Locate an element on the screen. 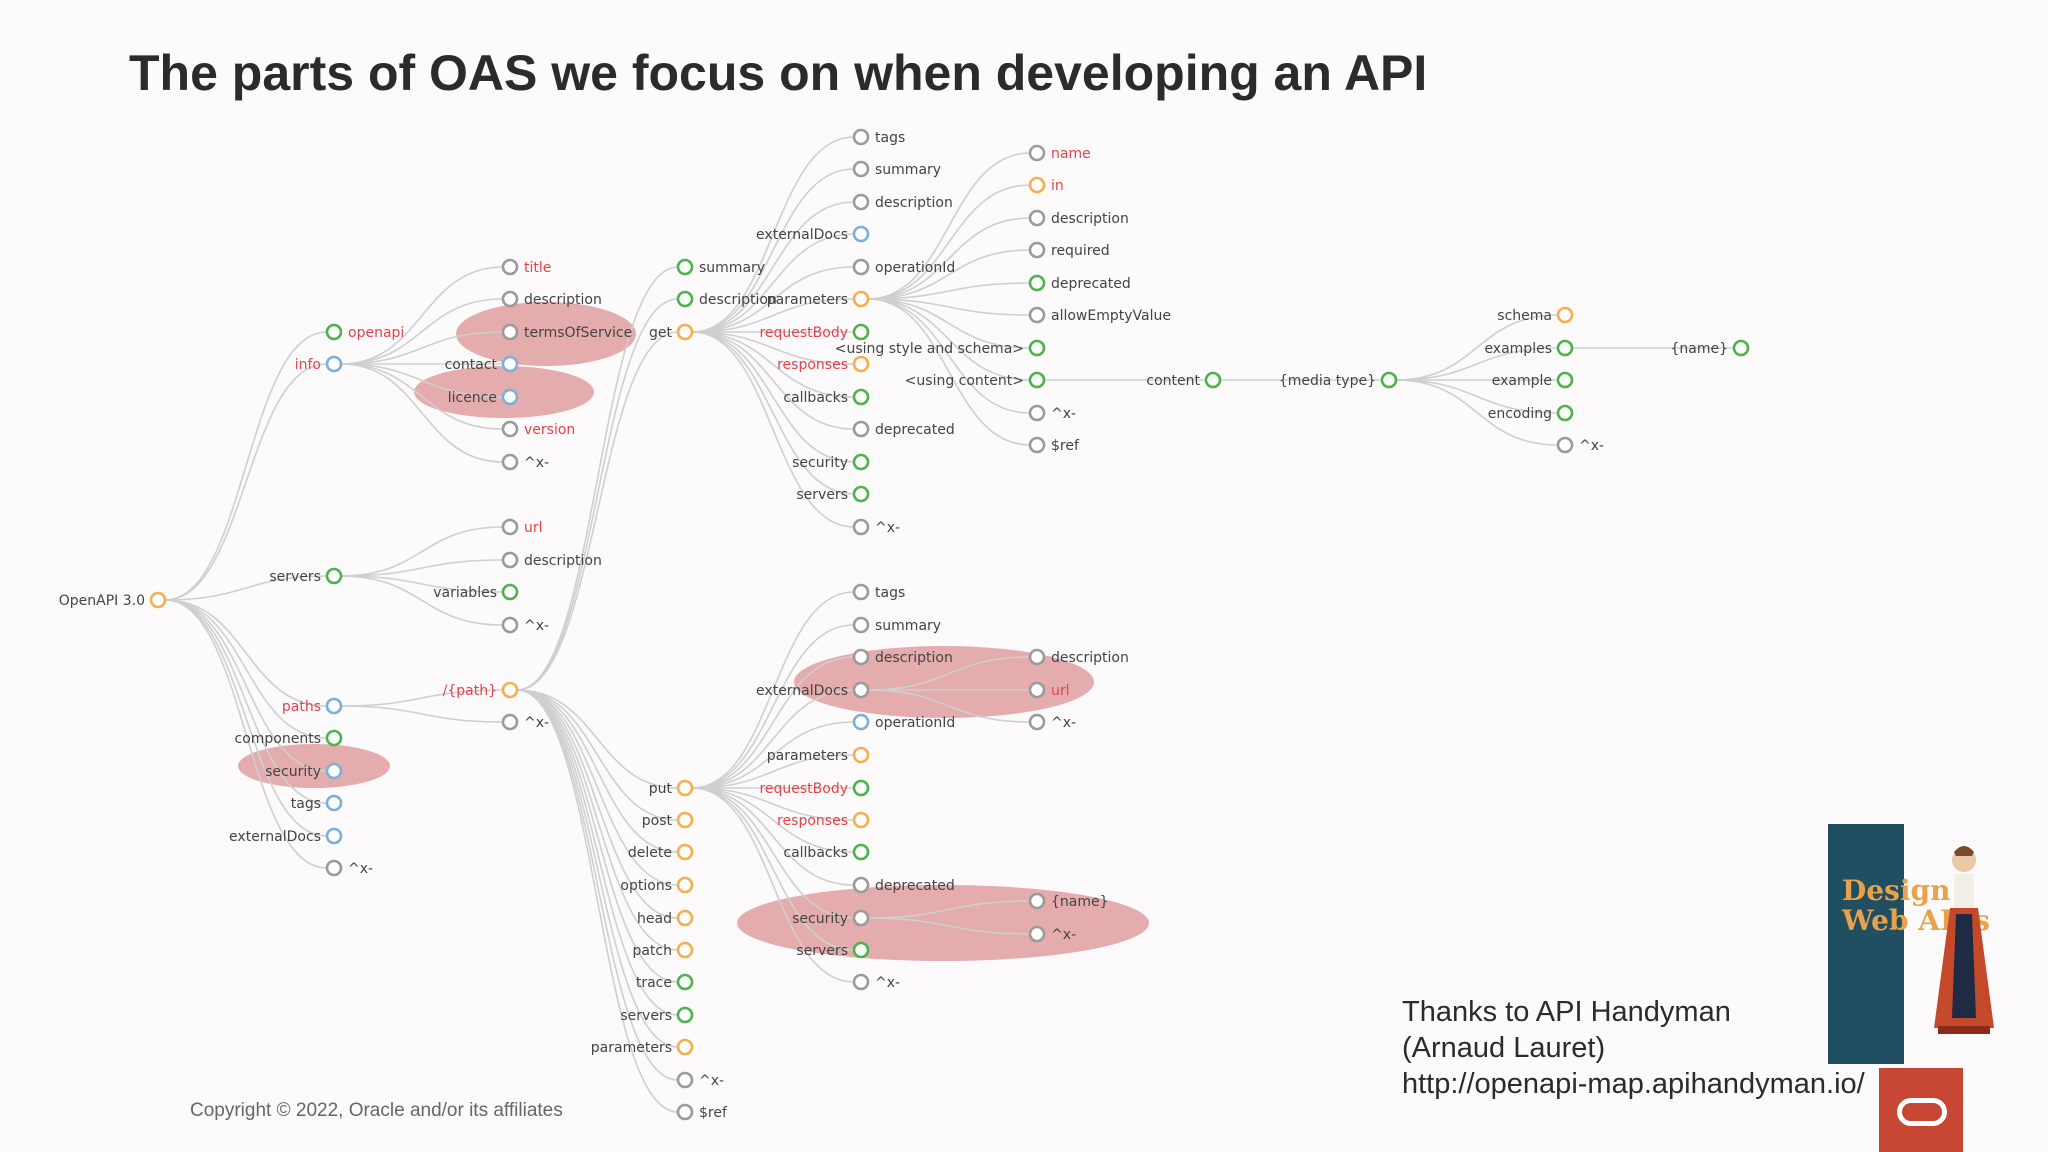 Image resolution: width=2048 pixels, height=1152 pixels. tree-node-pa-req: required is located at coordinates (1069, 250).